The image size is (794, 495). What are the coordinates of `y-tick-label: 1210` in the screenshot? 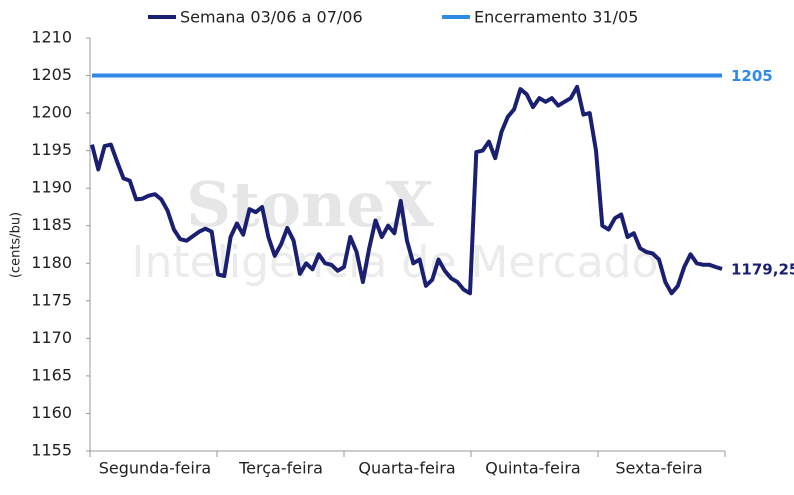 It's located at (51, 37).